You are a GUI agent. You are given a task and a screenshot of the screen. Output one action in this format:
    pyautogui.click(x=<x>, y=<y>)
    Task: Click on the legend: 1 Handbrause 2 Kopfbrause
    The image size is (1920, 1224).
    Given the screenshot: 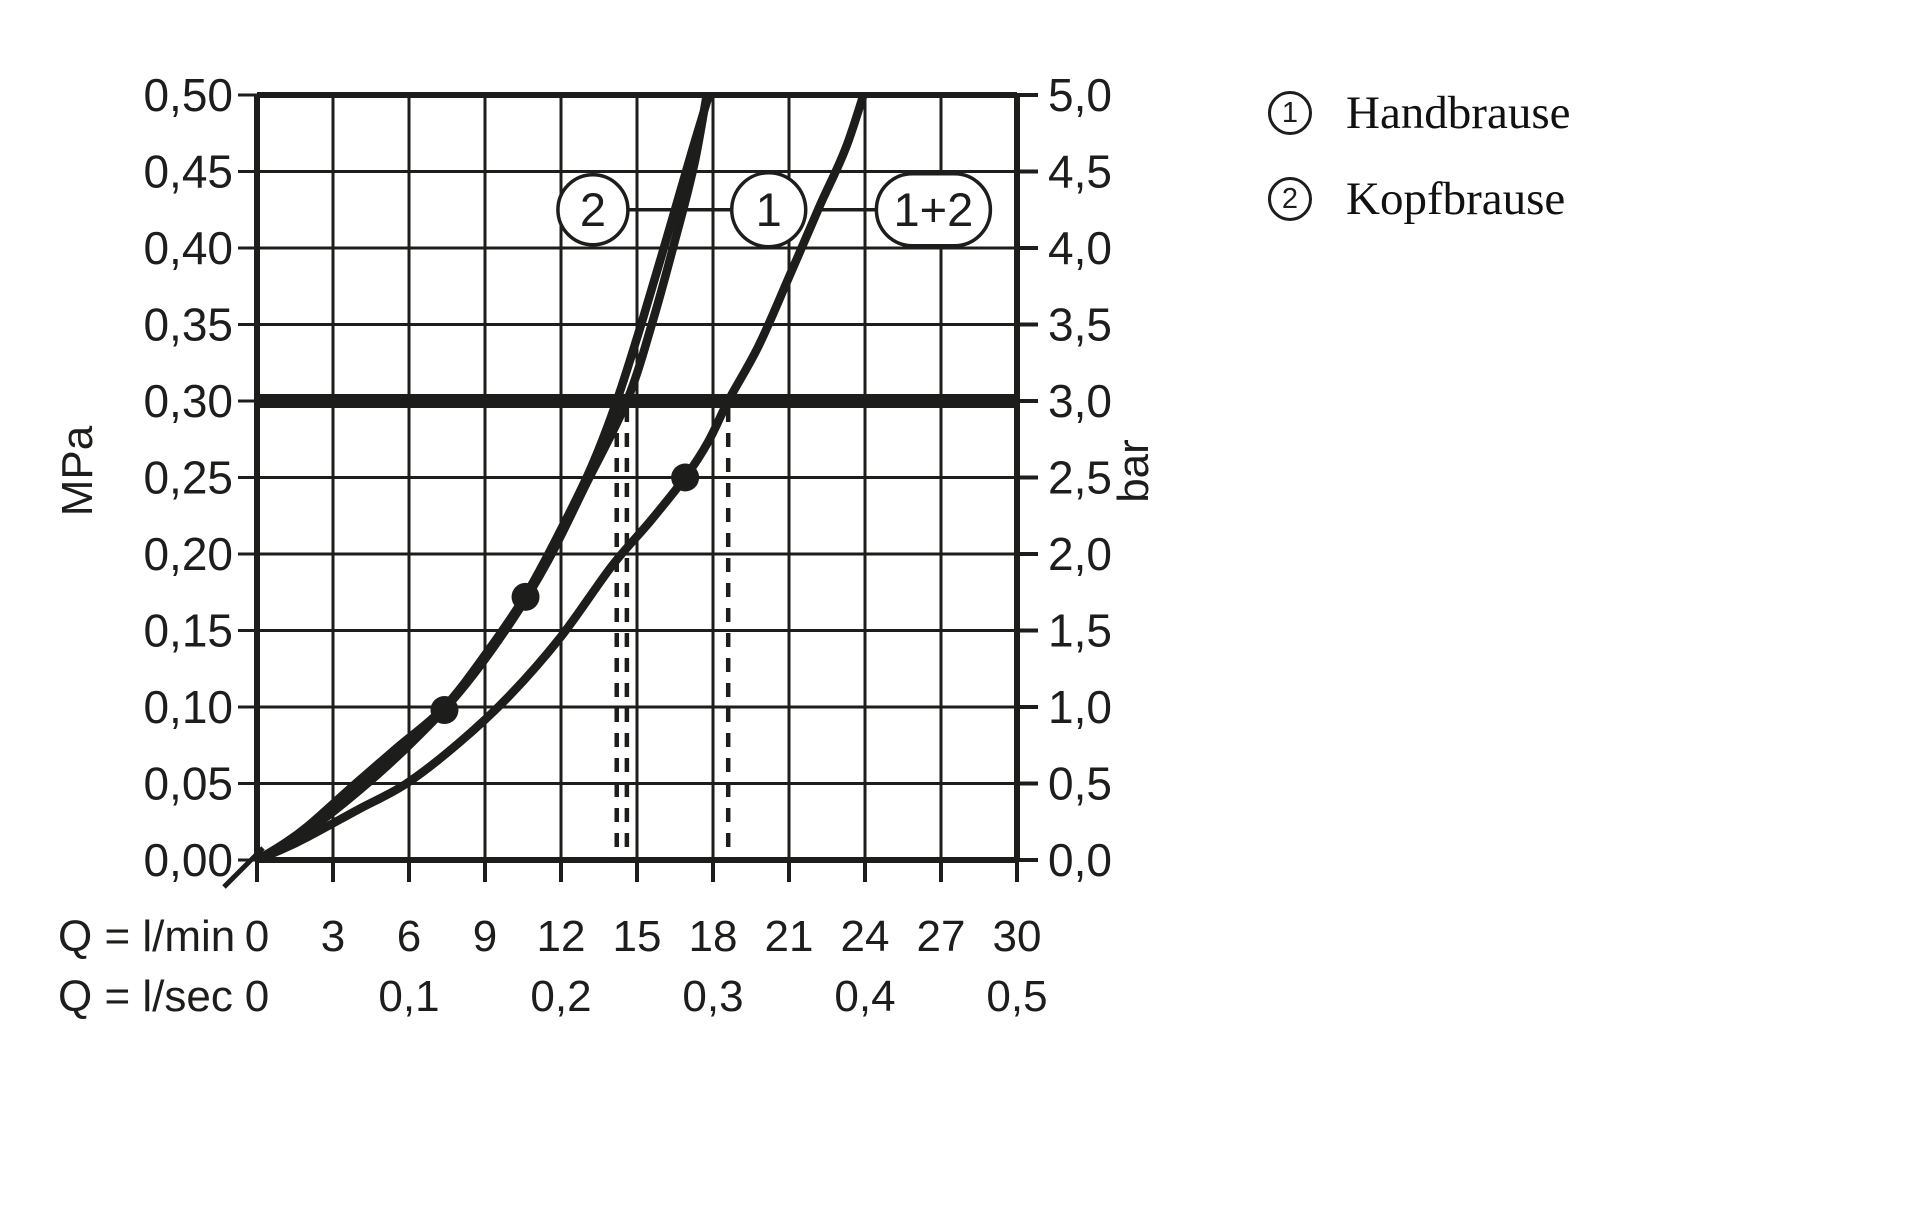 What is the action you would take?
    pyautogui.click(x=1419, y=172)
    